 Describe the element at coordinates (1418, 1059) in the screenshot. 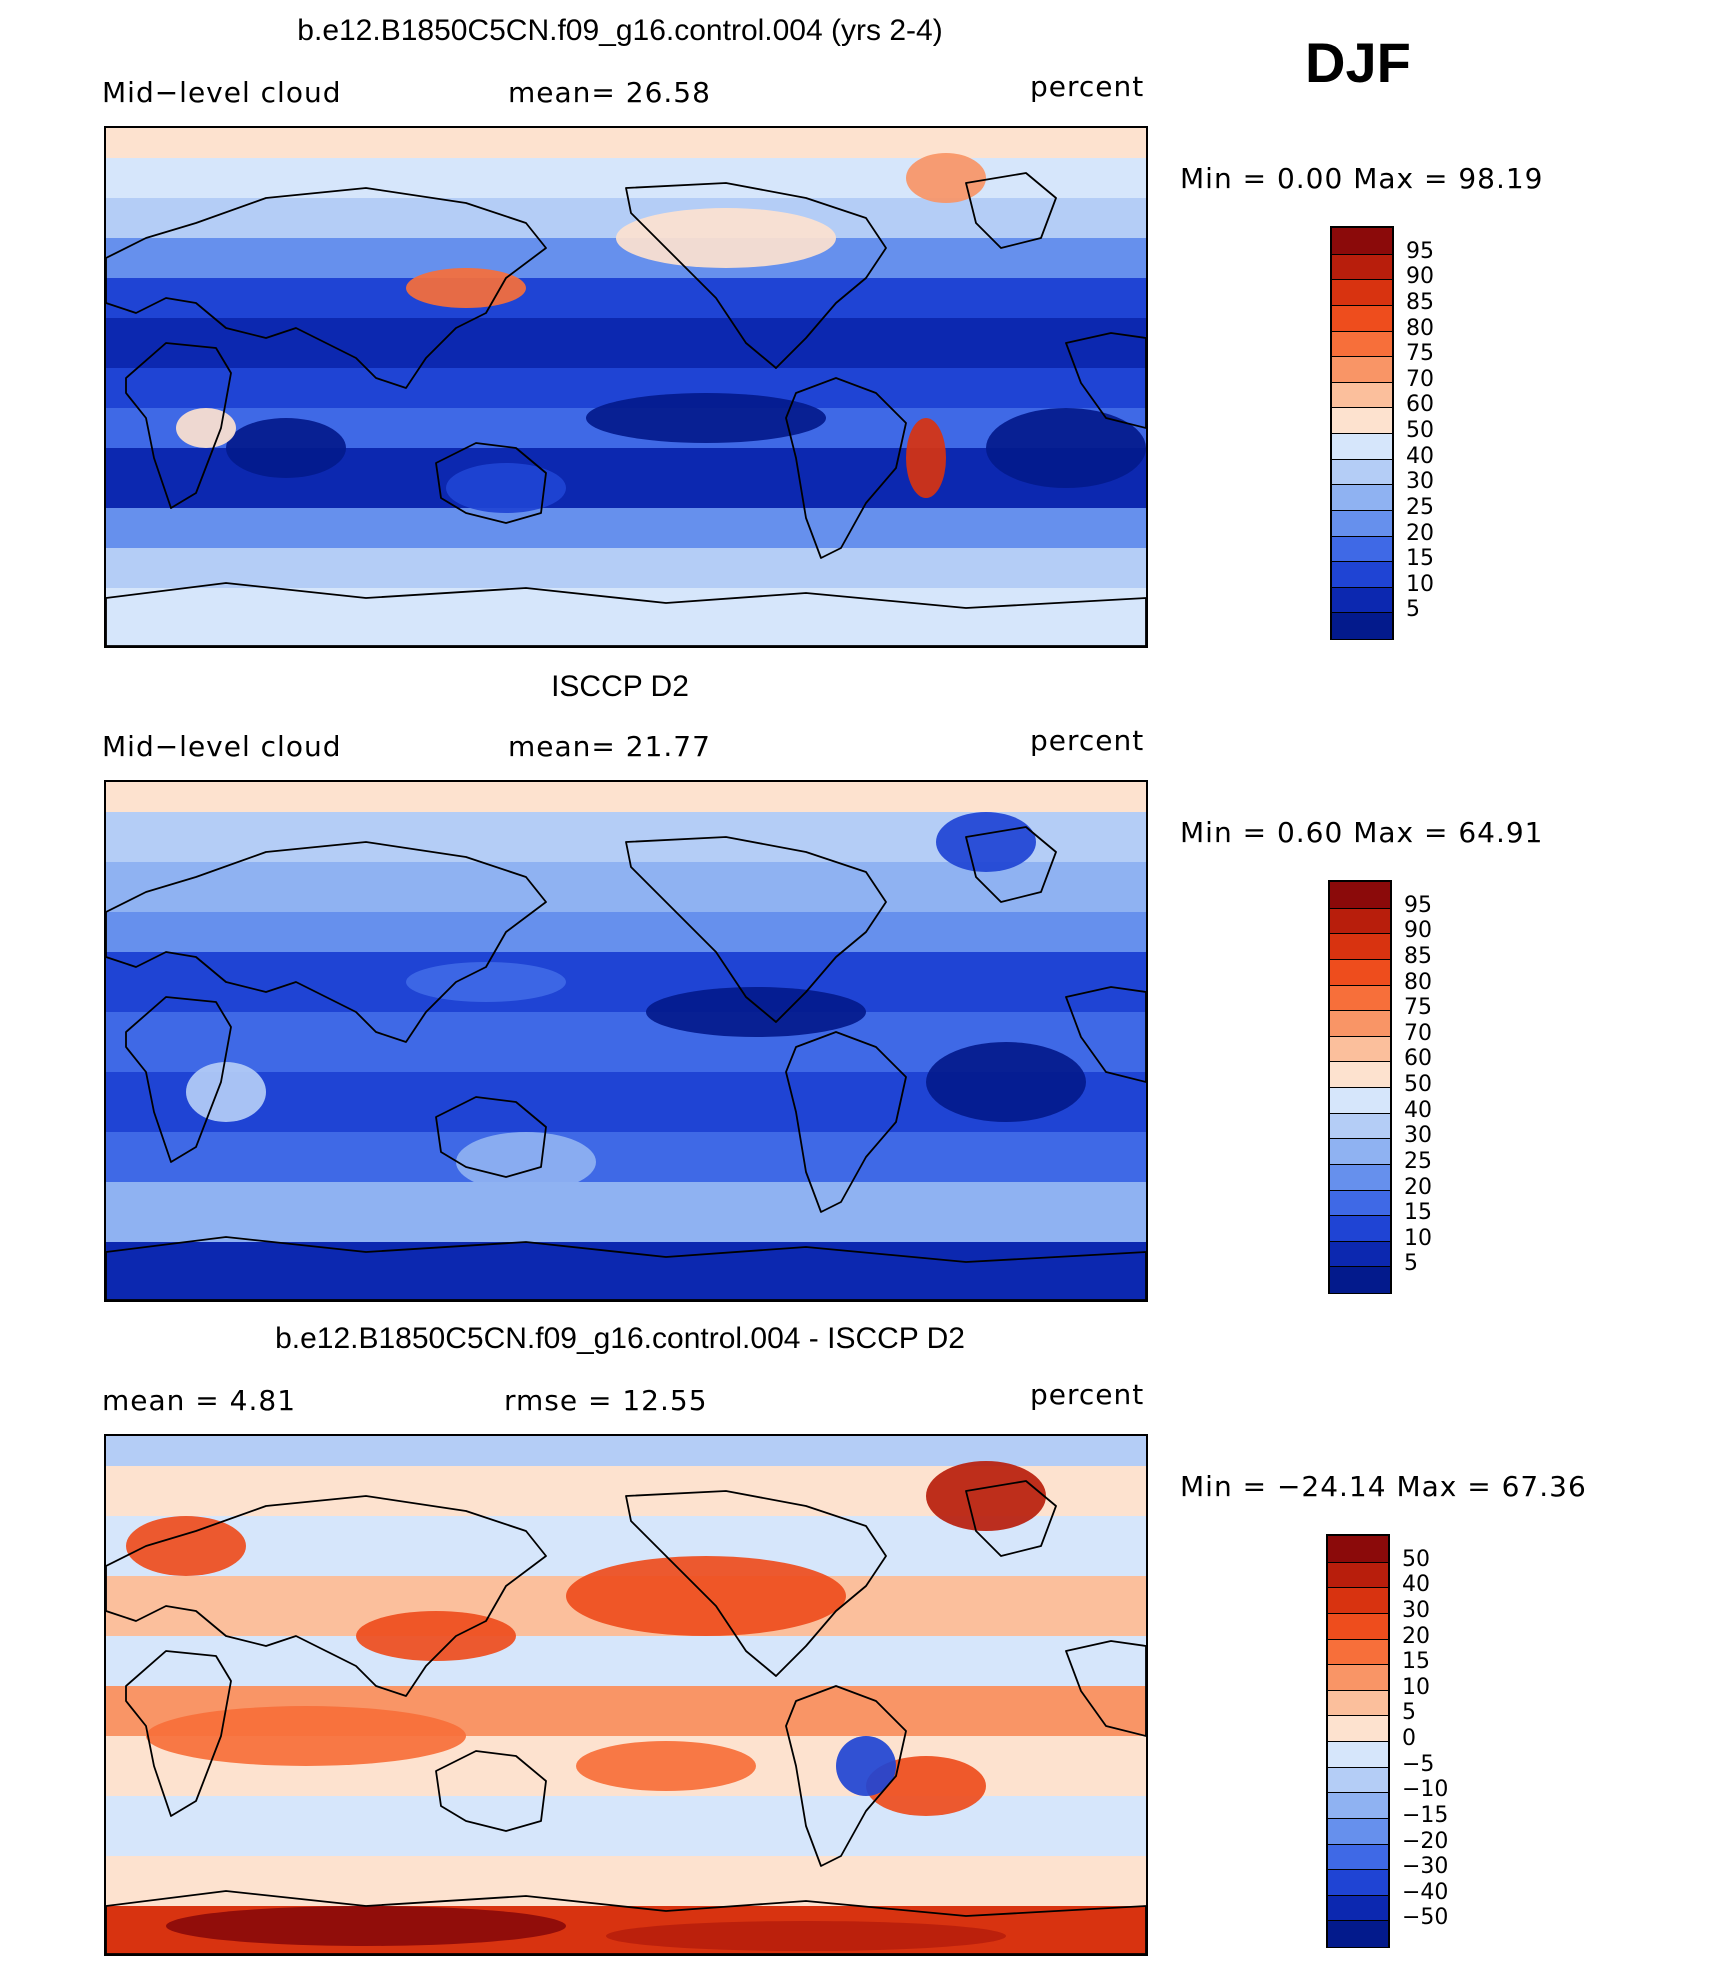

I see `colorbar-tick-label: 60` at that location.